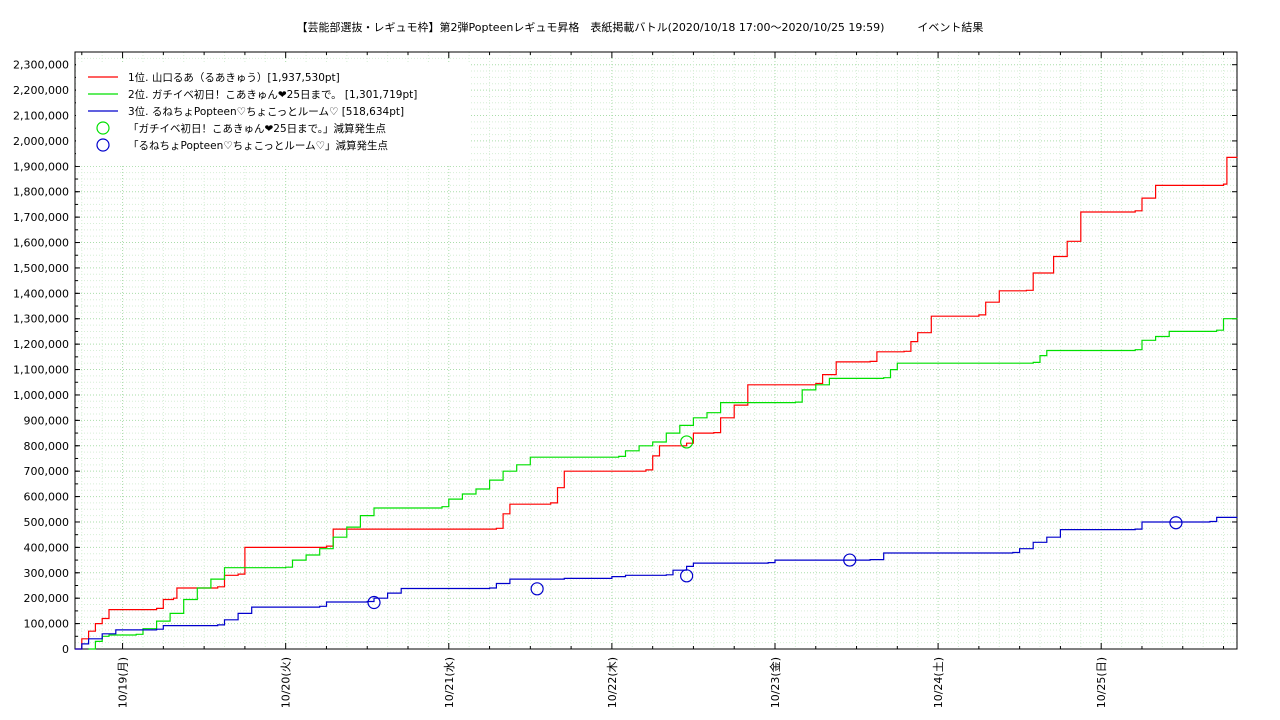 The image size is (1280, 720). What do you see at coordinates (257, 128) in the screenshot?
I see `legend-label: 「ガチイベ初日！こあきゅん❤25日まで。」減算発生点` at bounding box center [257, 128].